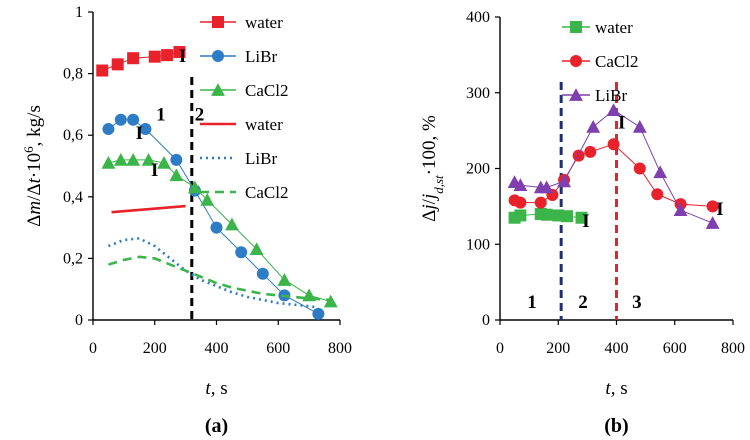  Describe the element at coordinates (73, 135) in the screenshot. I see `y-tick-label: 0,6` at that location.